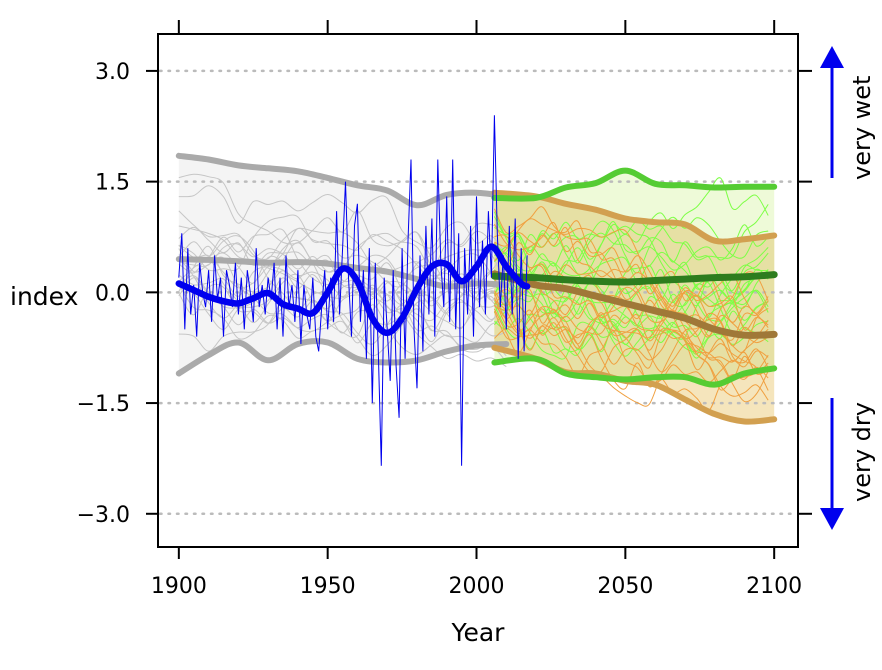 This screenshot has height=670, width=882. What do you see at coordinates (44, 296) in the screenshot?
I see `y-axis-title: index` at bounding box center [44, 296].